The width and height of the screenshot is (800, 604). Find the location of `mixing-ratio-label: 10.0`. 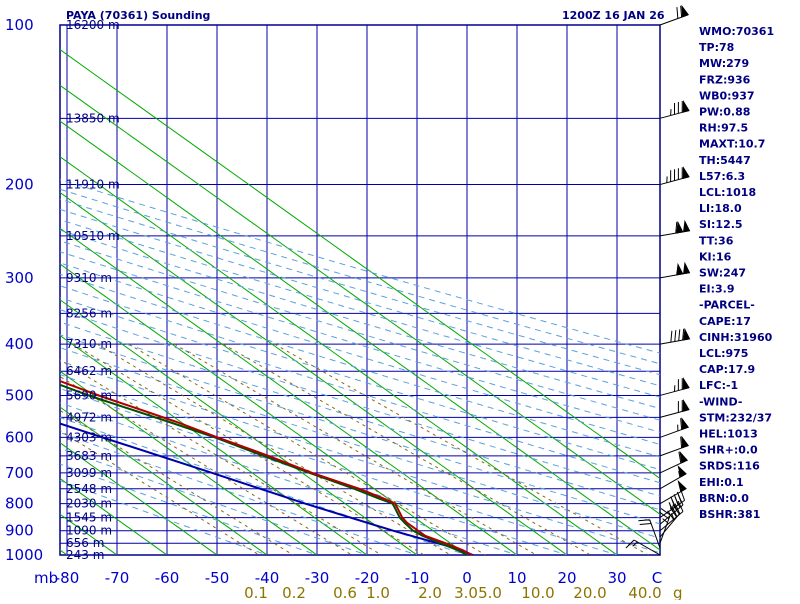

mixing-ratio-label: 10.0 is located at coordinates (537, 592).